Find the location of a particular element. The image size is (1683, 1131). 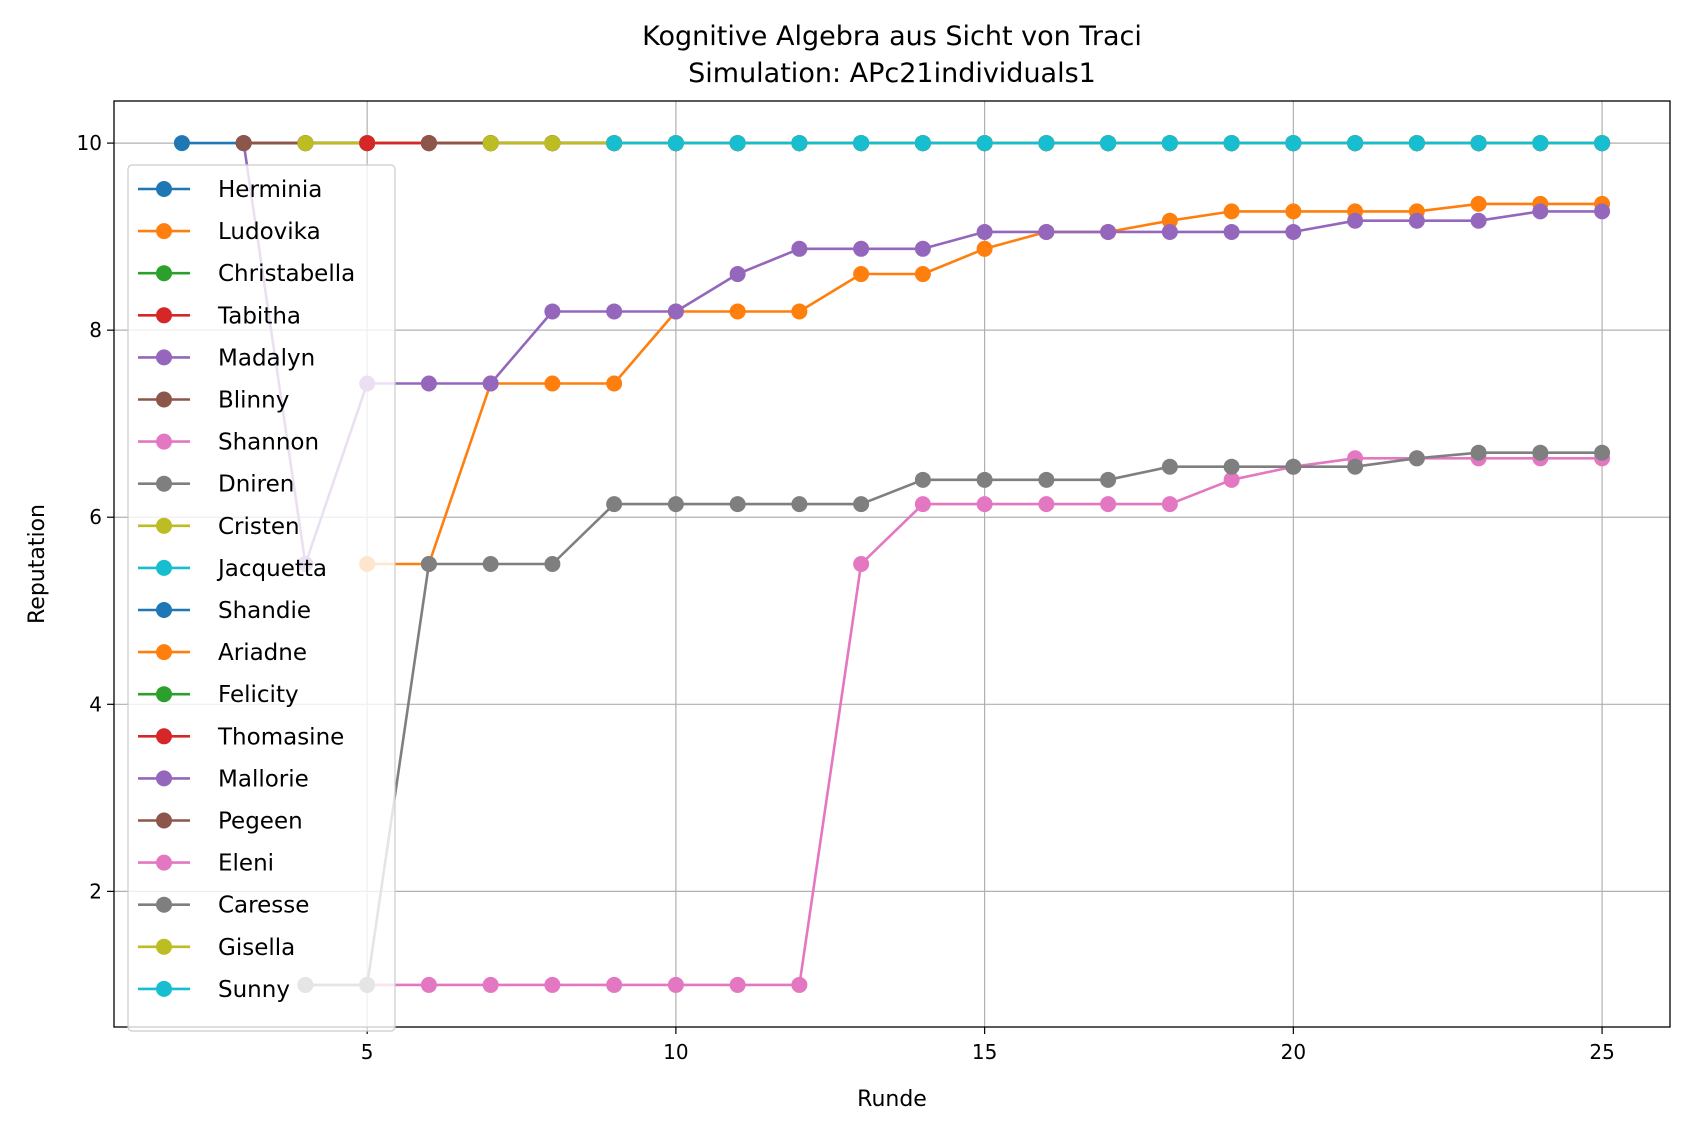

legend-label: Blinny is located at coordinates (253, 401).